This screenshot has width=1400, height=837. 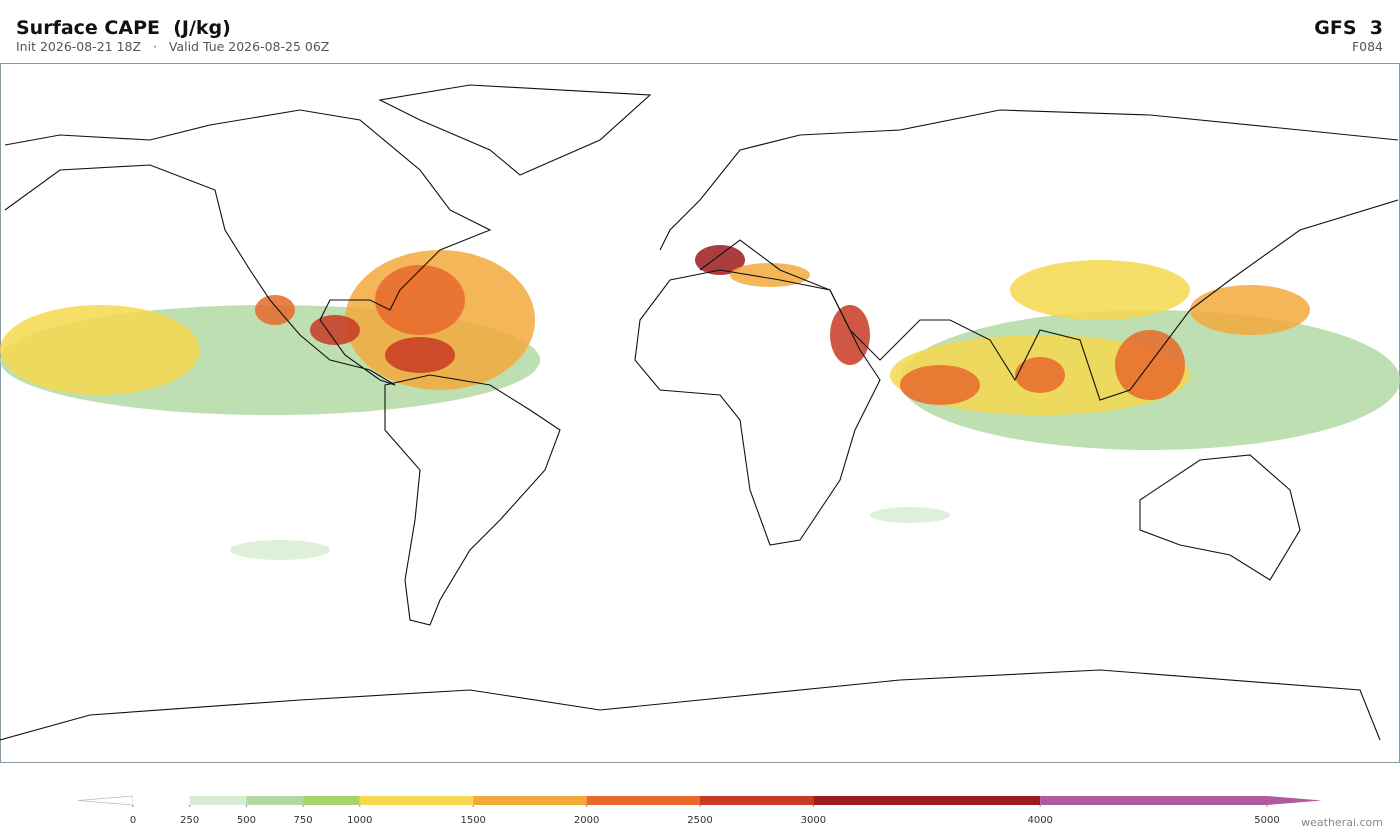 What do you see at coordinates (1342, 822) in the screenshot?
I see `watermark: weatherai.com` at bounding box center [1342, 822].